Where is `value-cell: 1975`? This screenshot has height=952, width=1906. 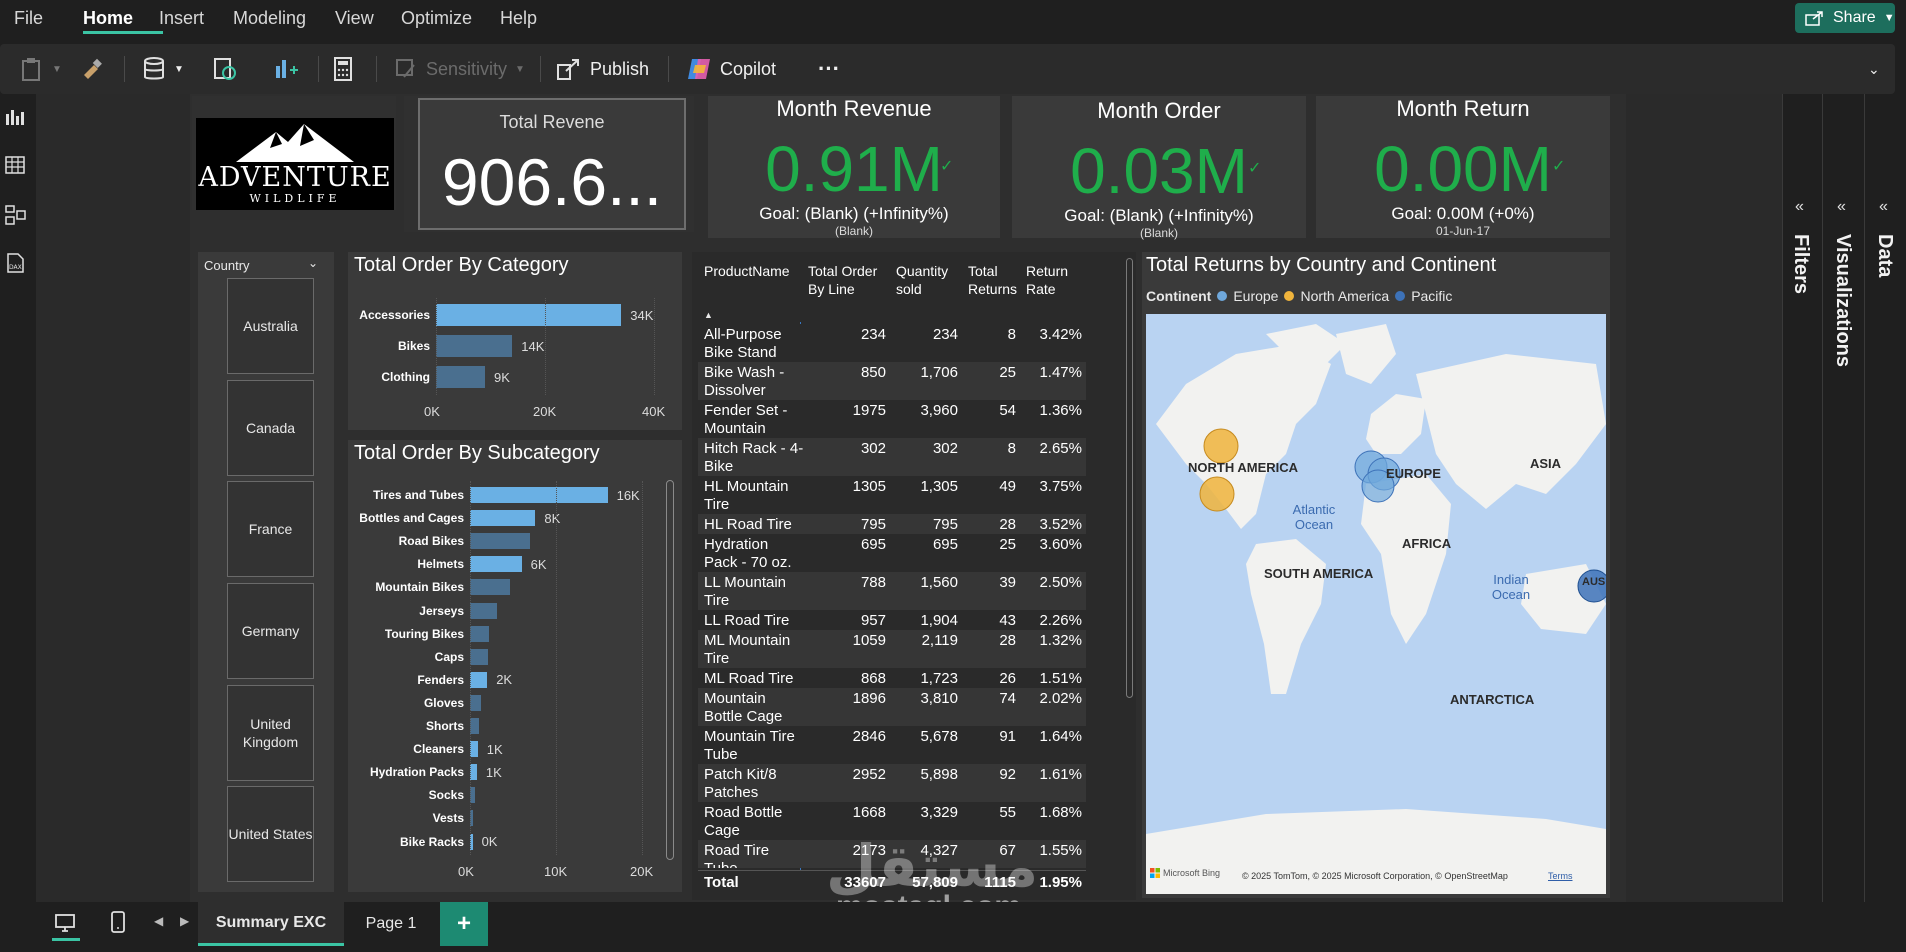 value-cell: 1975 is located at coordinates (869, 410).